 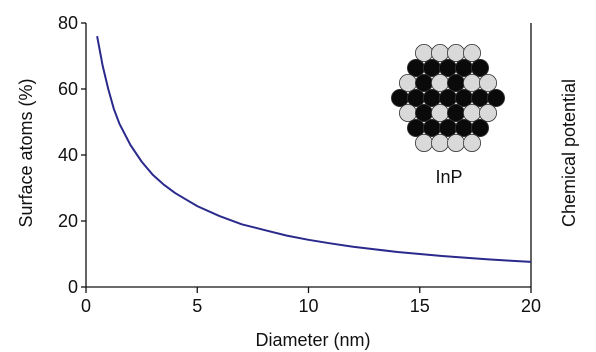 What do you see at coordinates (68, 23) in the screenshot?
I see `y-tick-label: 80` at bounding box center [68, 23].